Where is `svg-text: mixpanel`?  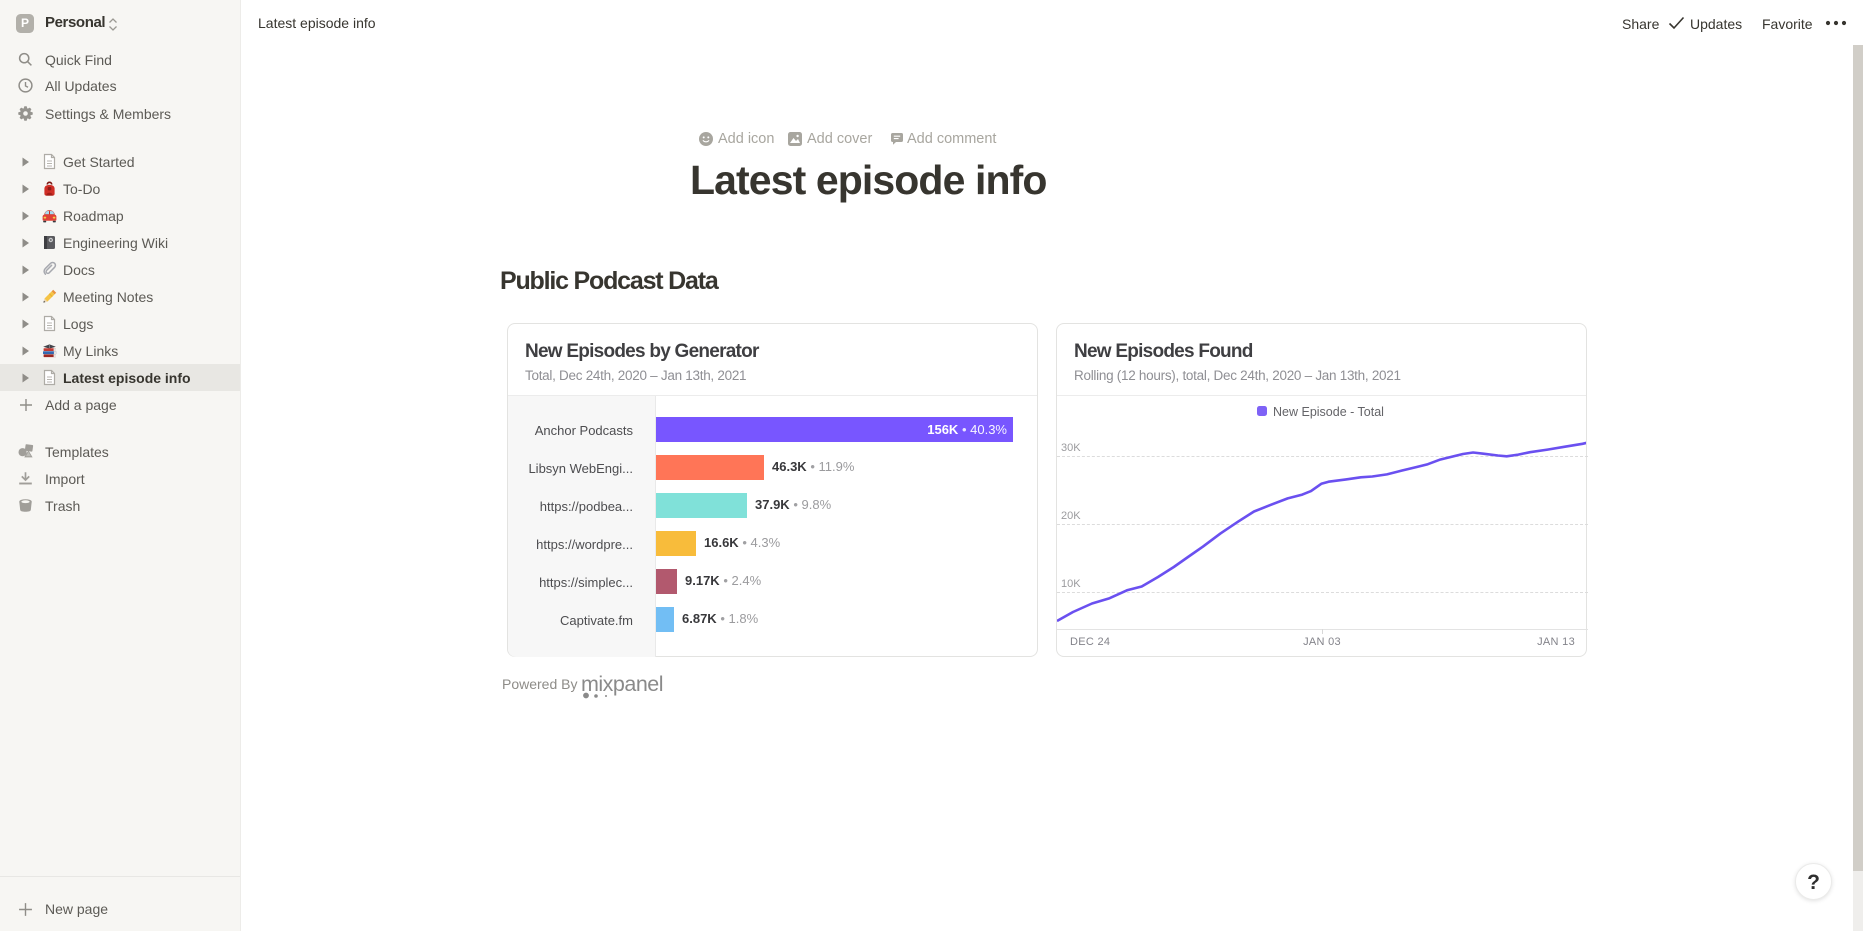
svg-text: mixpanel is located at coordinates (622, 684).